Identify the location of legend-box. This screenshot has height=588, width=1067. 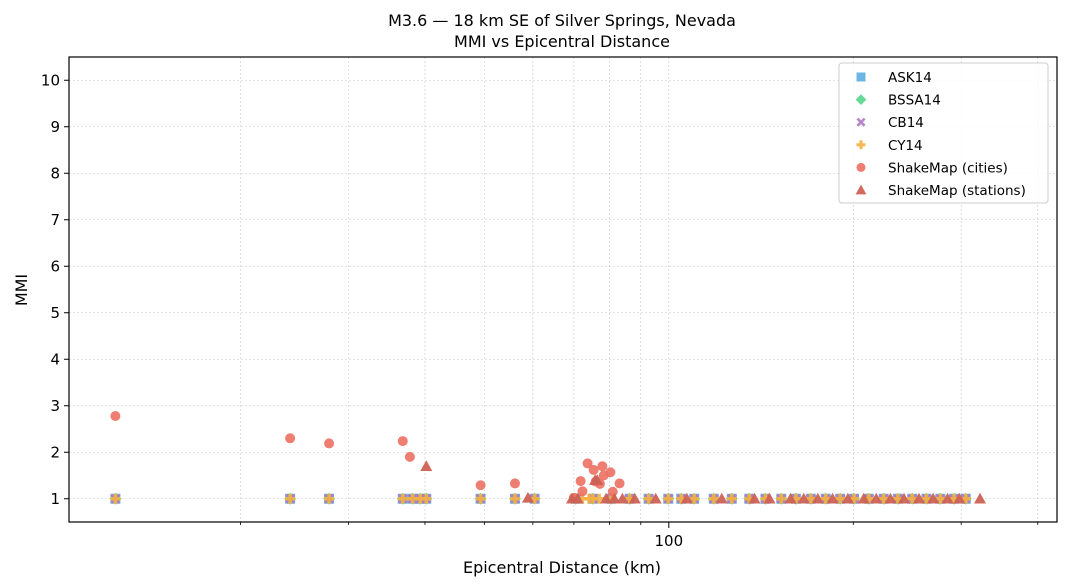
(943, 133).